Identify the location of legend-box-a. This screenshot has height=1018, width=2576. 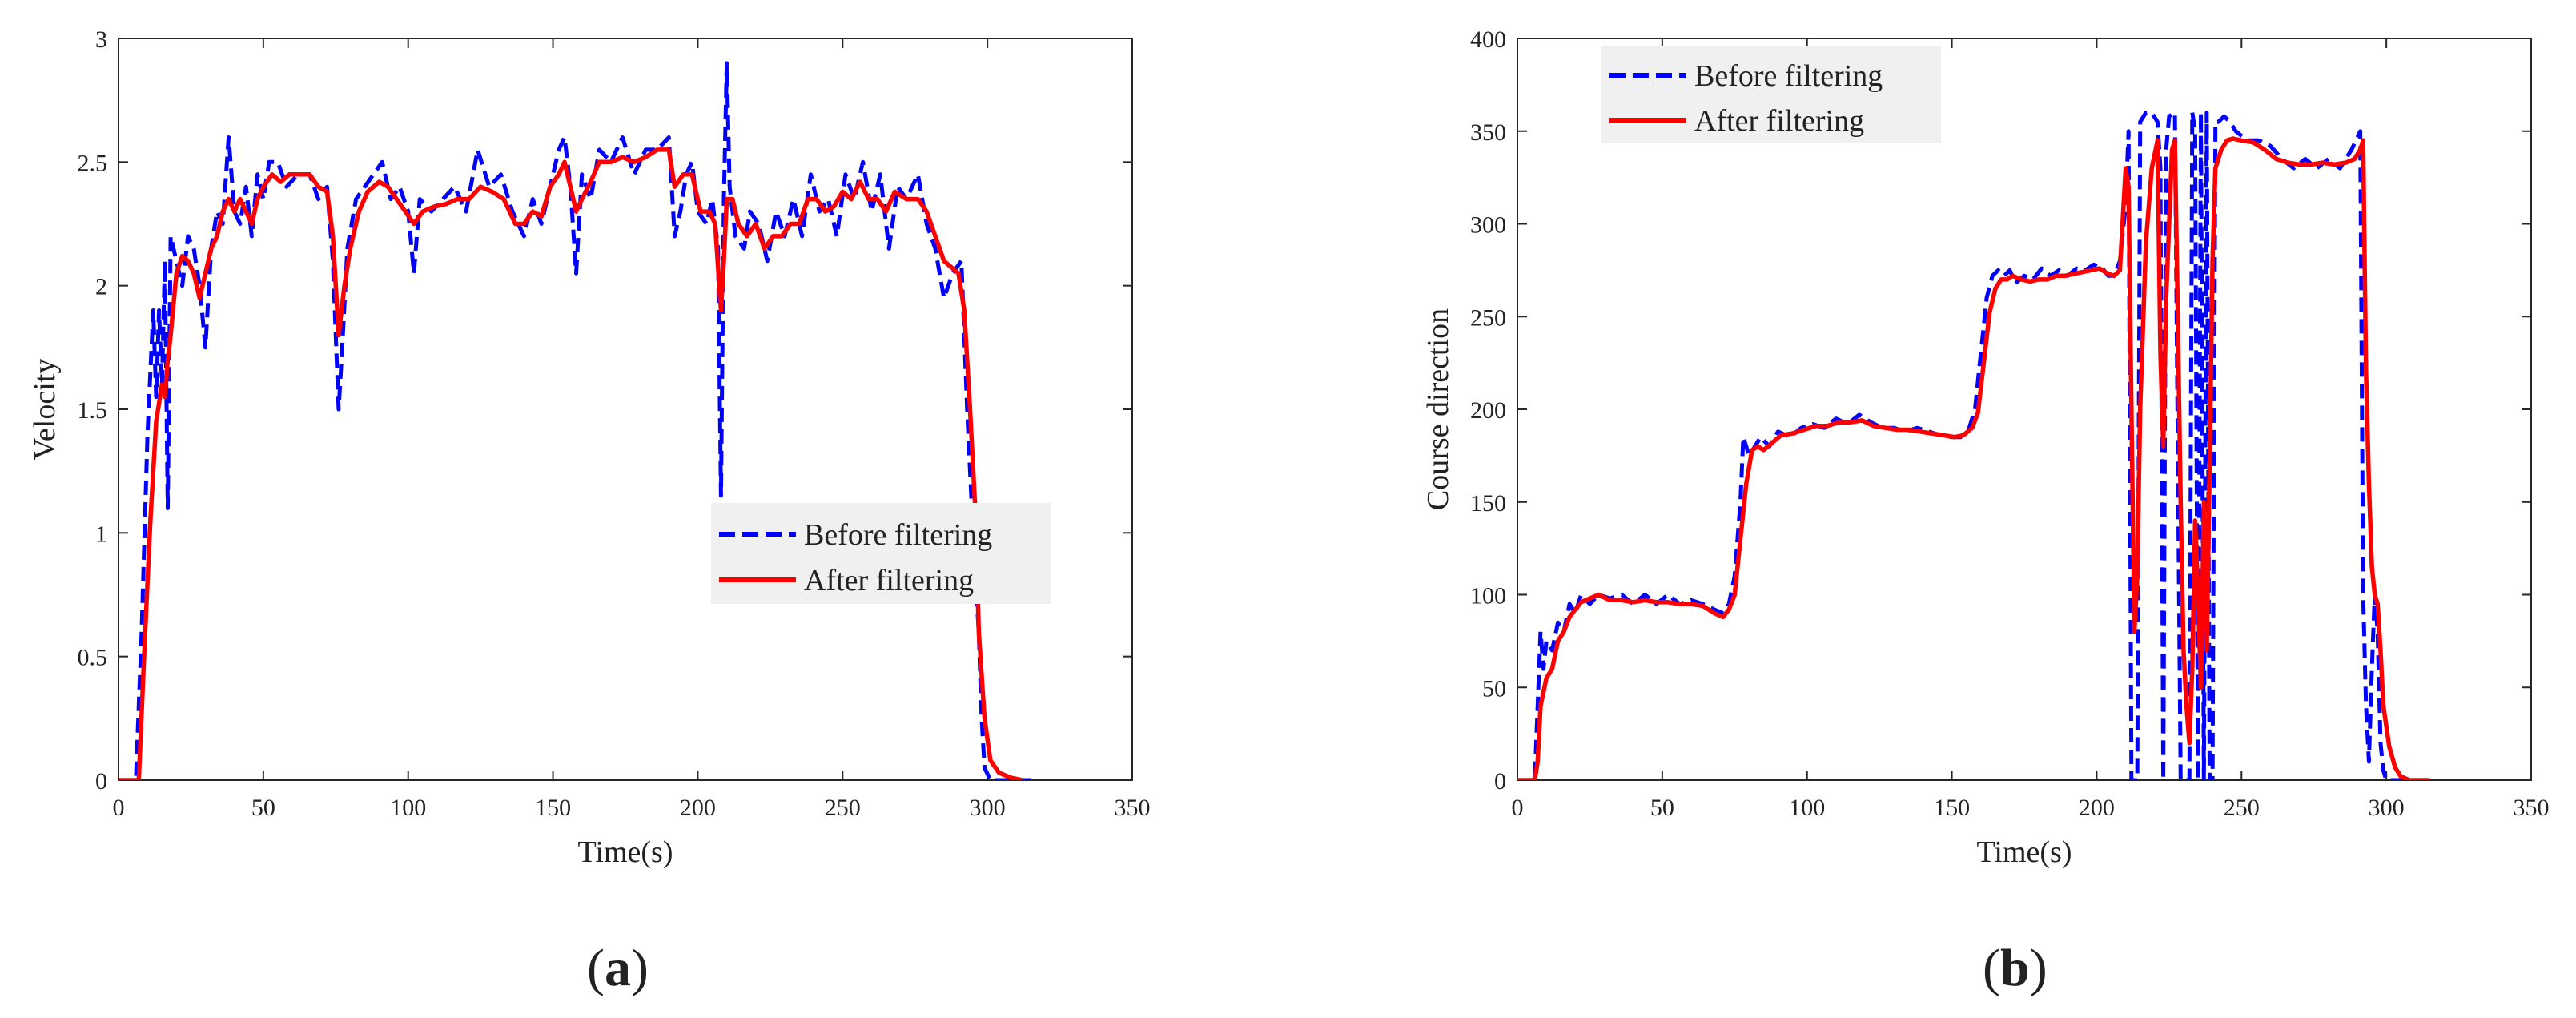
(881, 553).